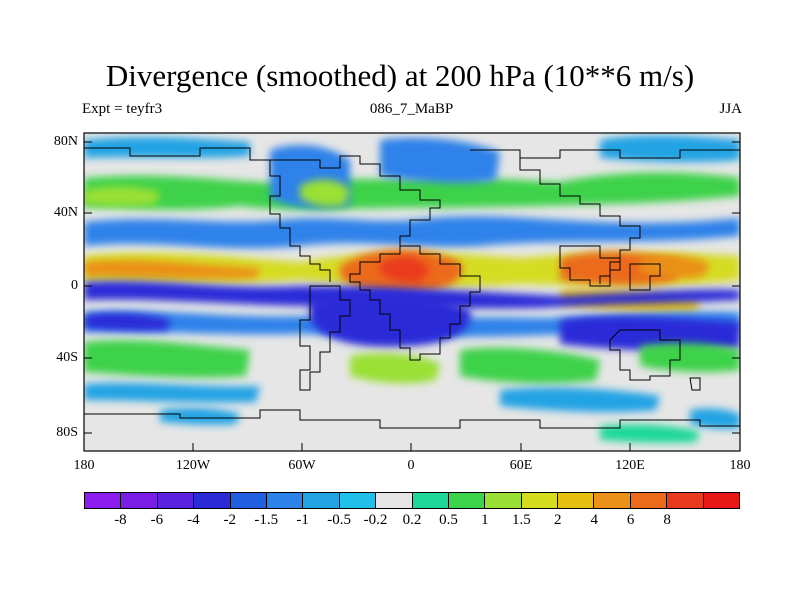 Image resolution: width=800 pixels, height=600 pixels. Describe the element at coordinates (339, 520) in the screenshot. I see `colorbar-label: -0.5` at that location.